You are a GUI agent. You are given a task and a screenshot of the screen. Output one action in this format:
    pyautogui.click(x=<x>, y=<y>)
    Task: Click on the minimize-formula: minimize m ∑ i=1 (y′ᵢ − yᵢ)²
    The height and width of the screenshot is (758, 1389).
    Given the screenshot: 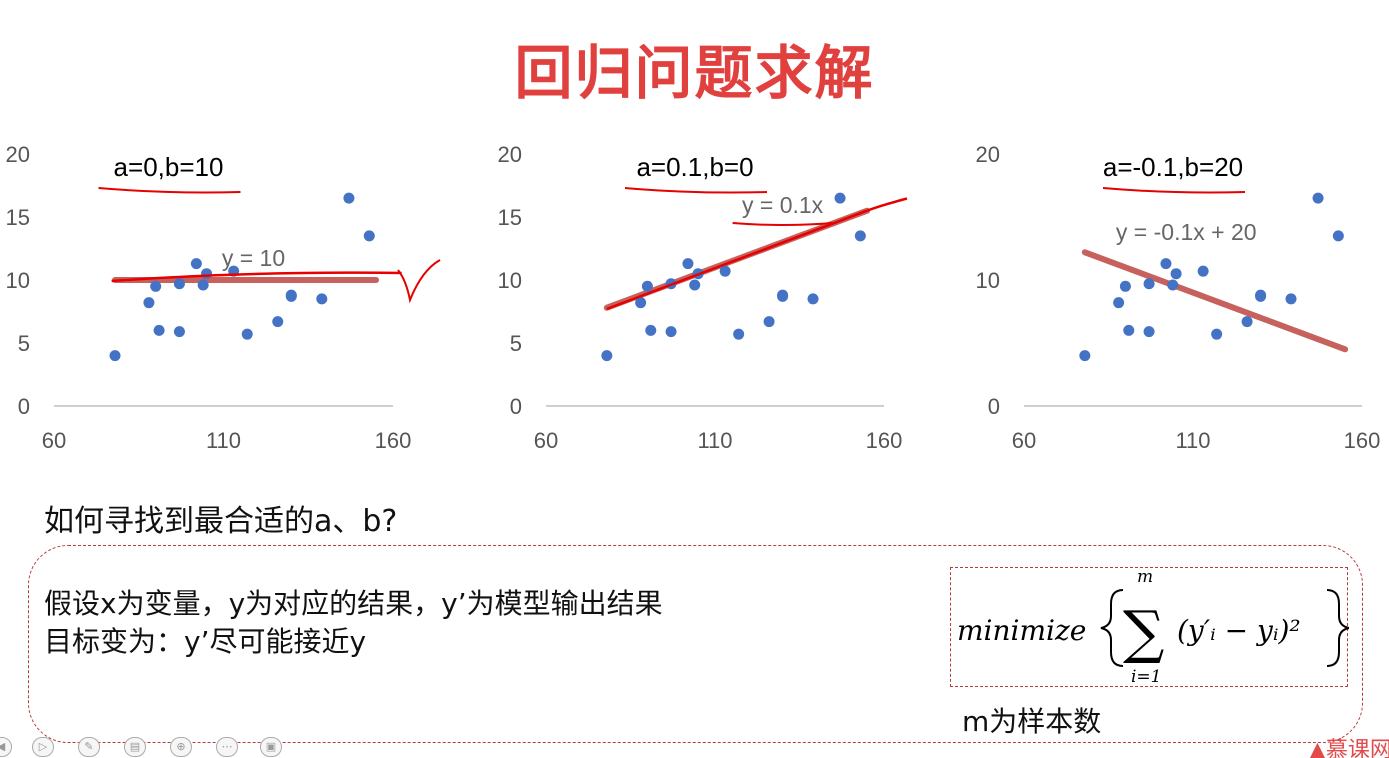 What is the action you would take?
    pyautogui.click(x=1153, y=627)
    